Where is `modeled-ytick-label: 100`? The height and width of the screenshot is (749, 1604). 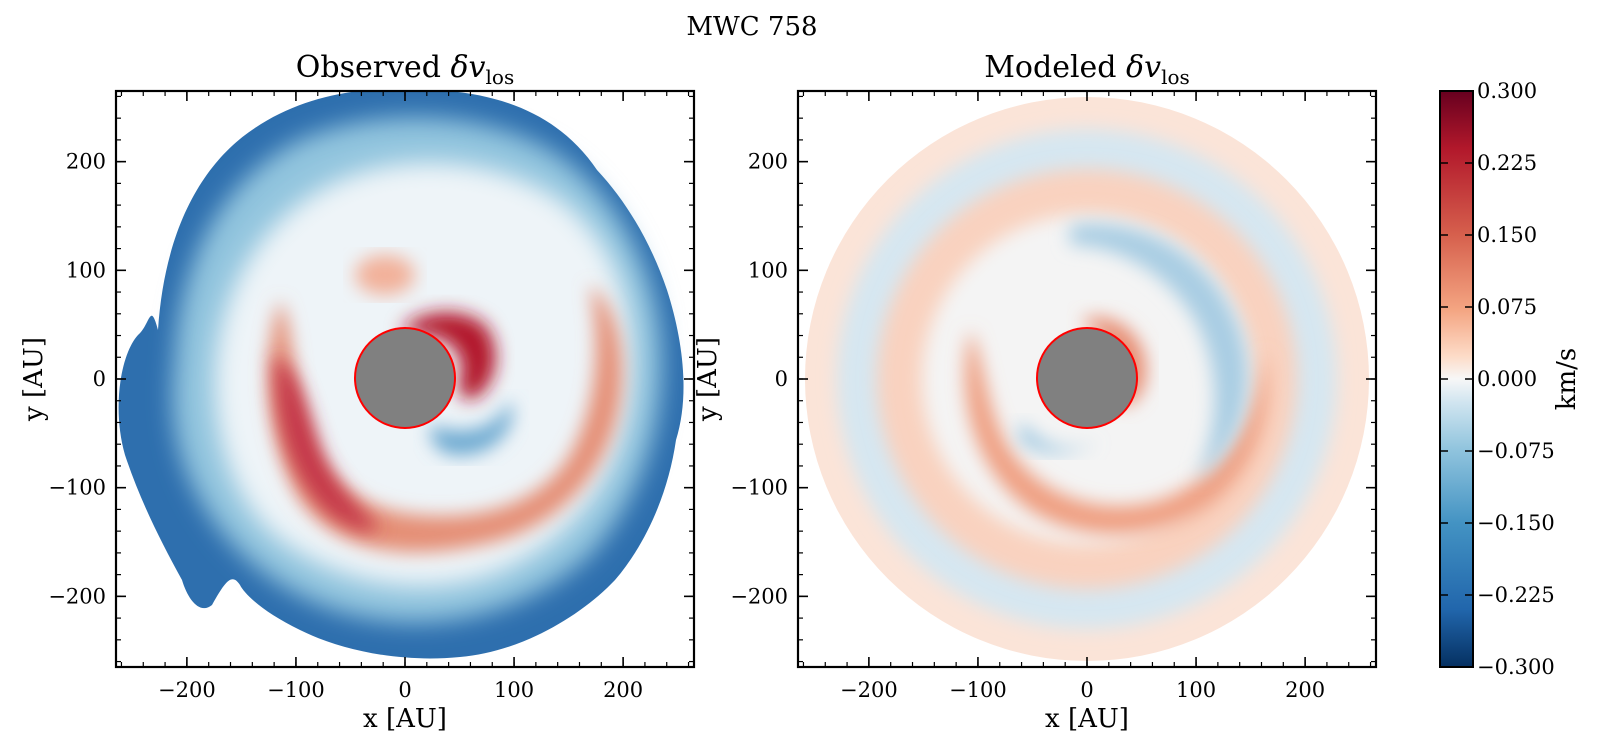
modeled-ytick-label: 100 is located at coordinates (768, 270).